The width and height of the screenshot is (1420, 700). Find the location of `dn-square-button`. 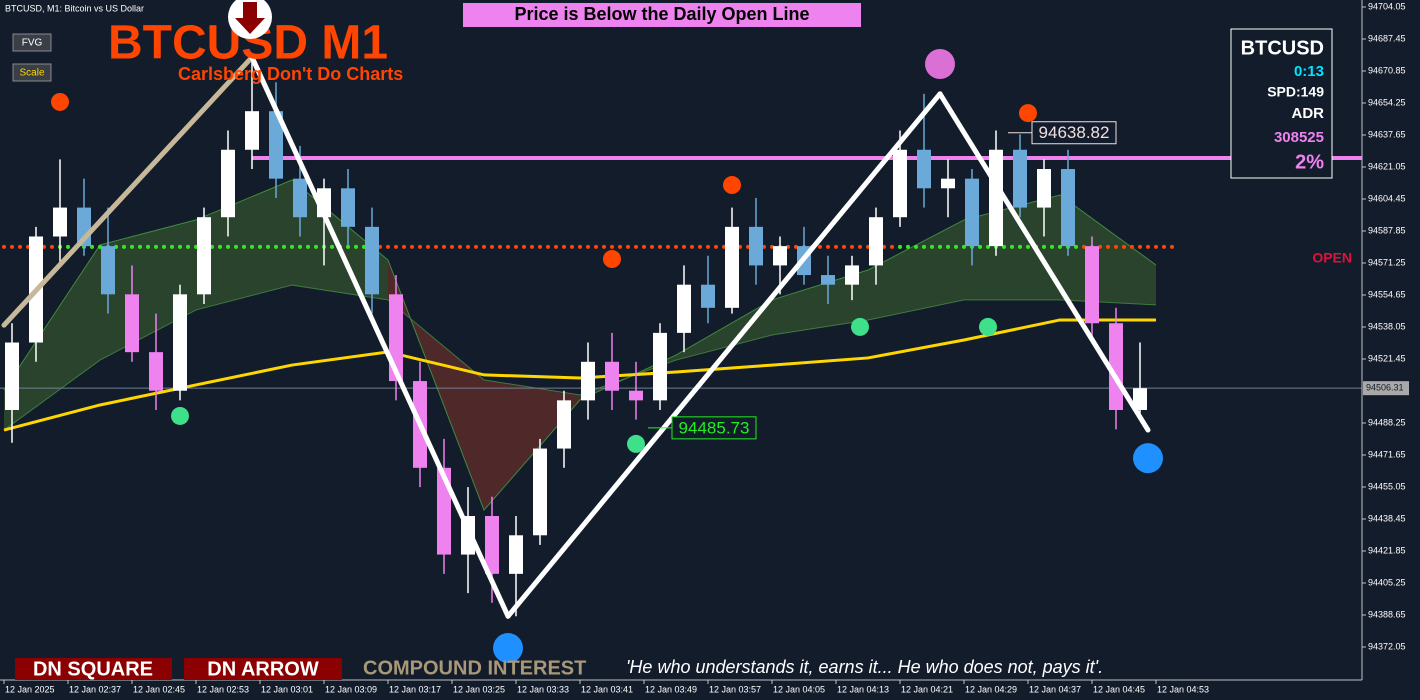

dn-square-button is located at coordinates (93, 669).